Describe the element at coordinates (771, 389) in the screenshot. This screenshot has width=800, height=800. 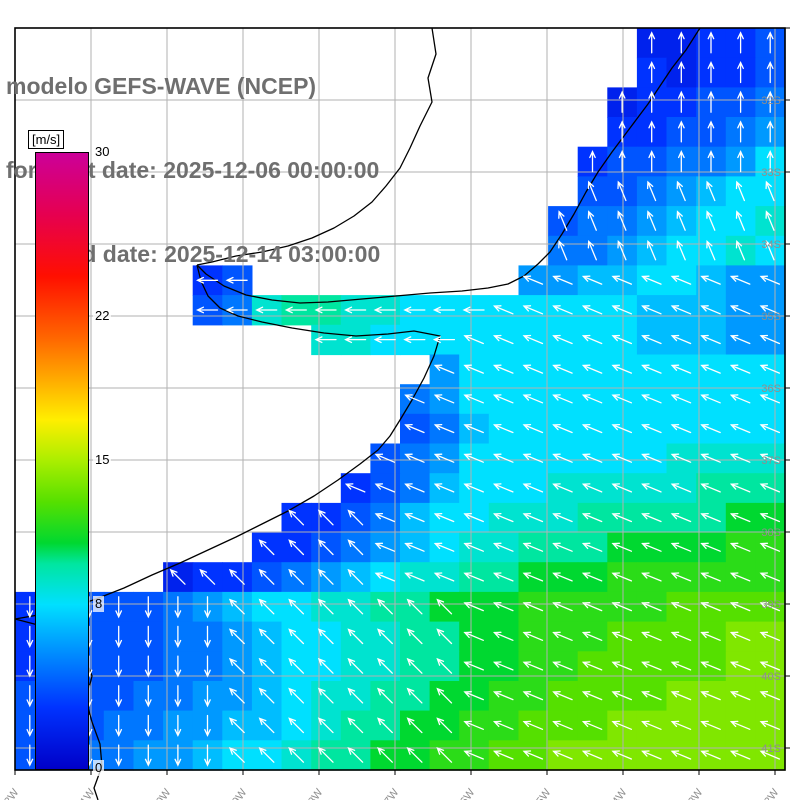
I see `lat-label: 36S` at that location.